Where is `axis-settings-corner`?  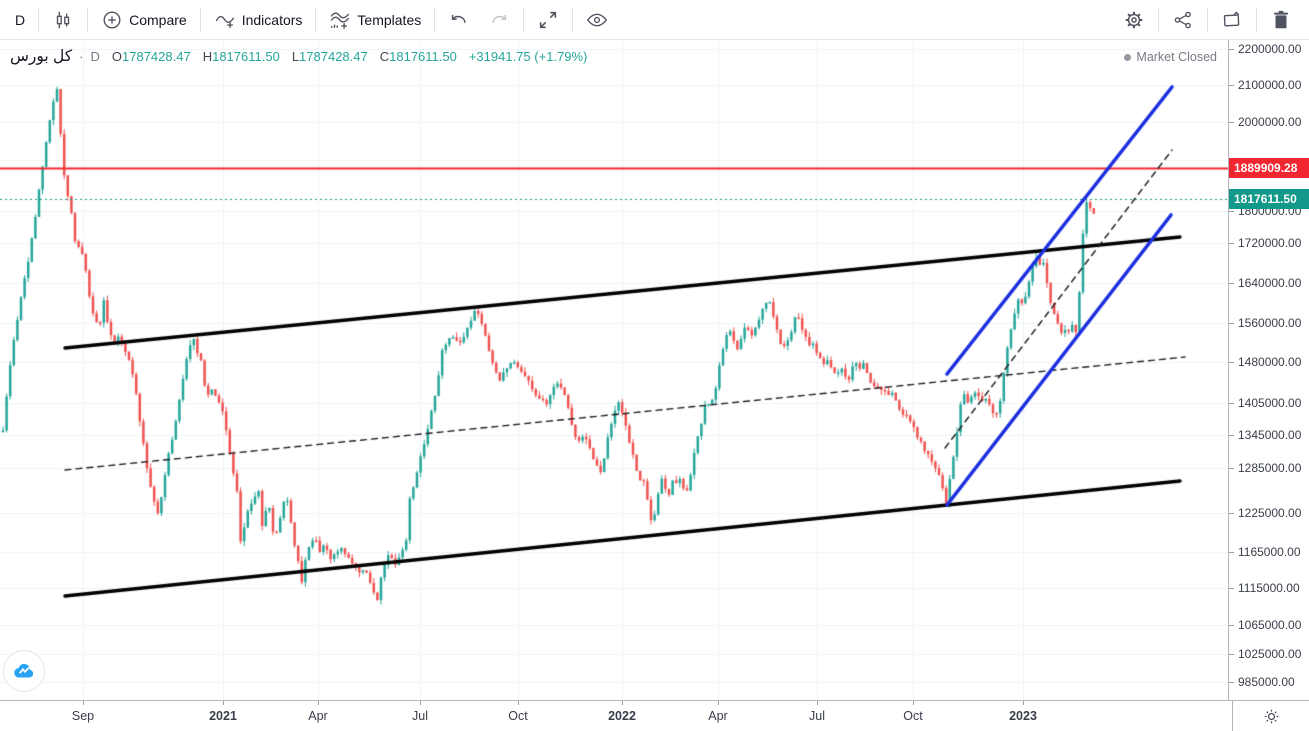
axis-settings-corner is located at coordinates (1270, 716).